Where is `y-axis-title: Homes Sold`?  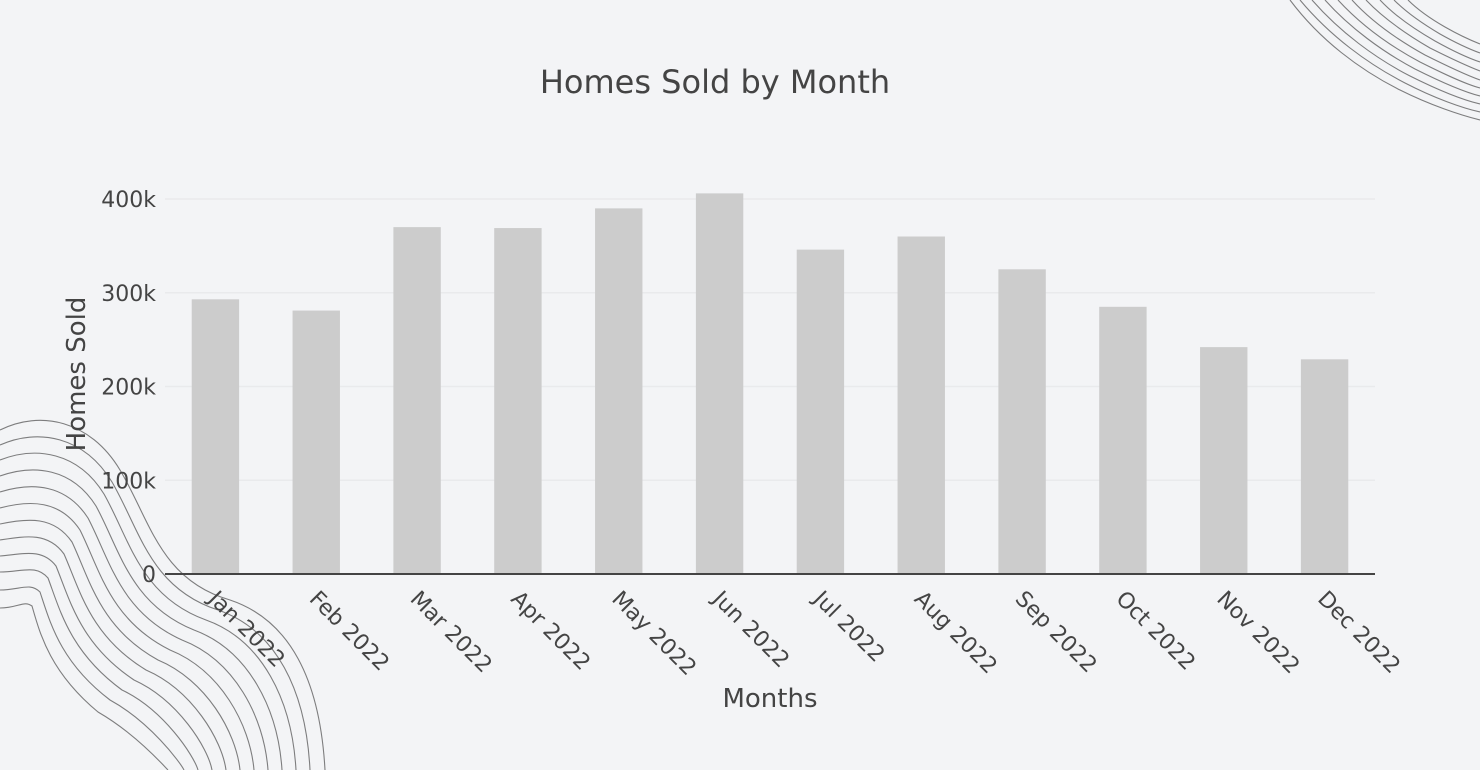 y-axis-title: Homes Sold is located at coordinates (77, 374).